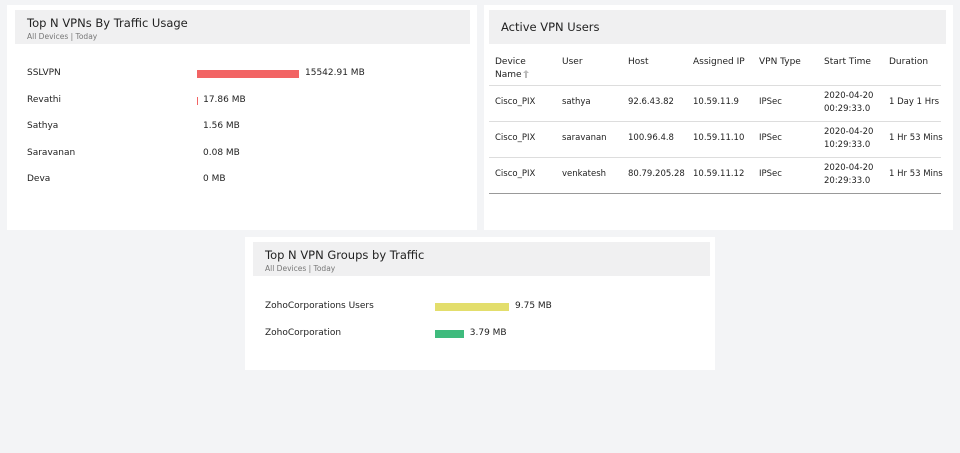 Image resolution: width=960 pixels, height=453 pixels. I want to click on value-label: 0.08 MB, so click(221, 152).